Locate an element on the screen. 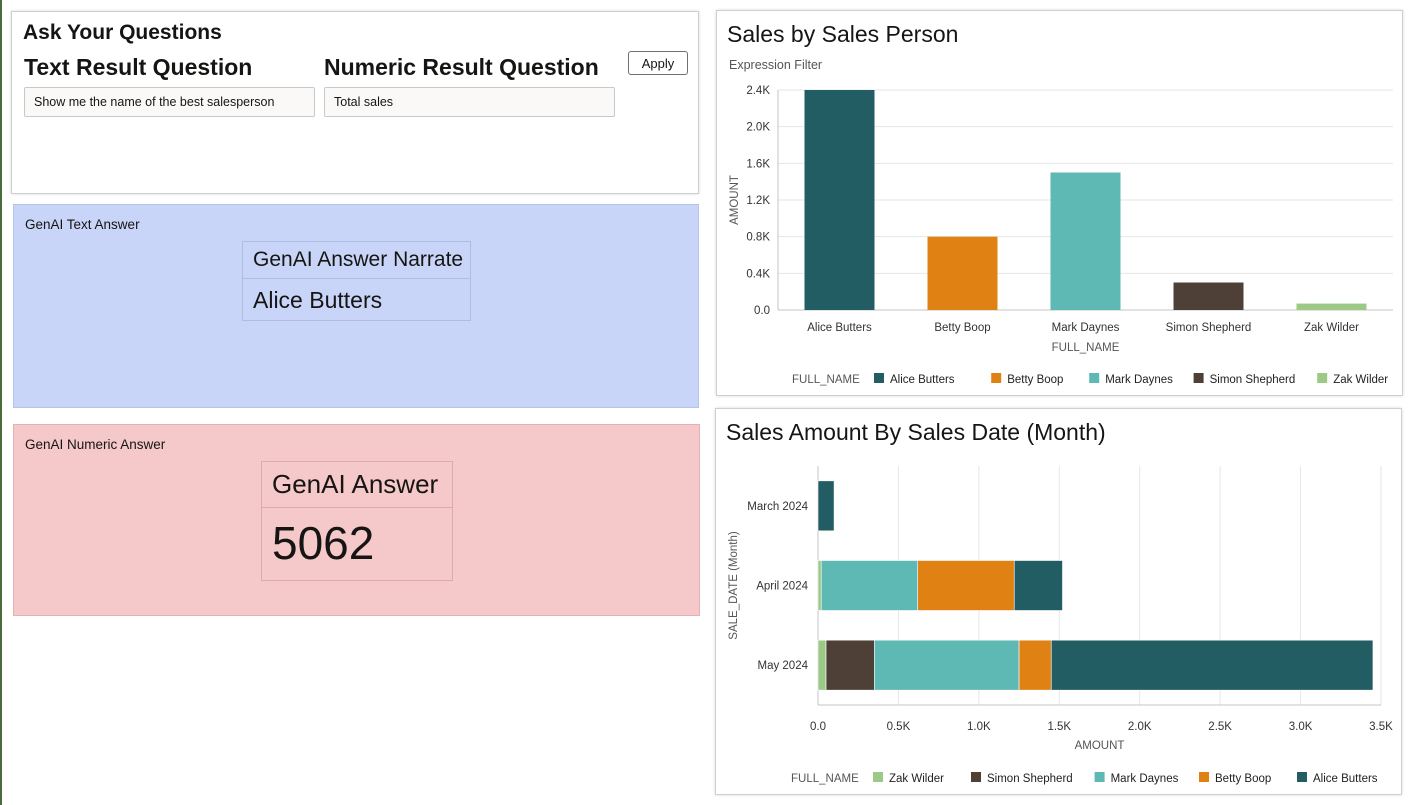 This screenshot has height=805, width=1408. chart1-bar-betty-boop is located at coordinates (962, 273).